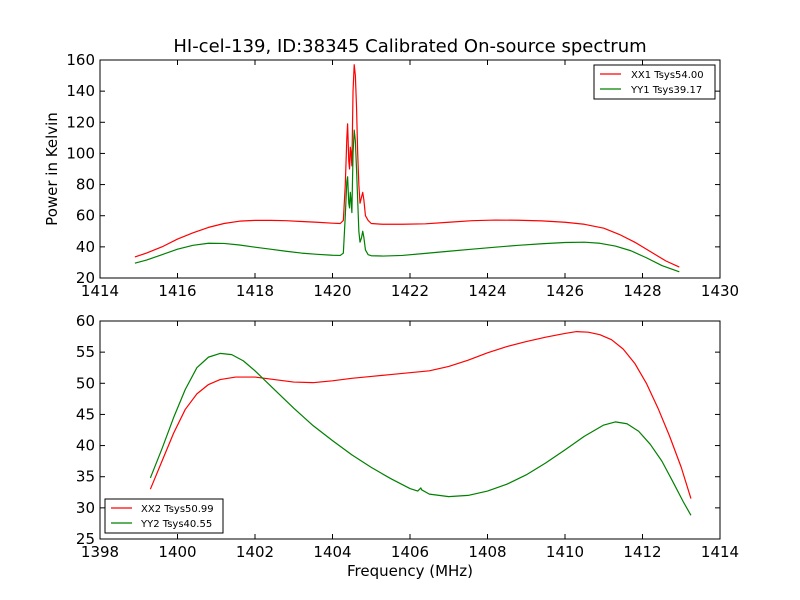 The image size is (800, 600). I want to click on top-y-tick-label: 120, so click(80, 122).